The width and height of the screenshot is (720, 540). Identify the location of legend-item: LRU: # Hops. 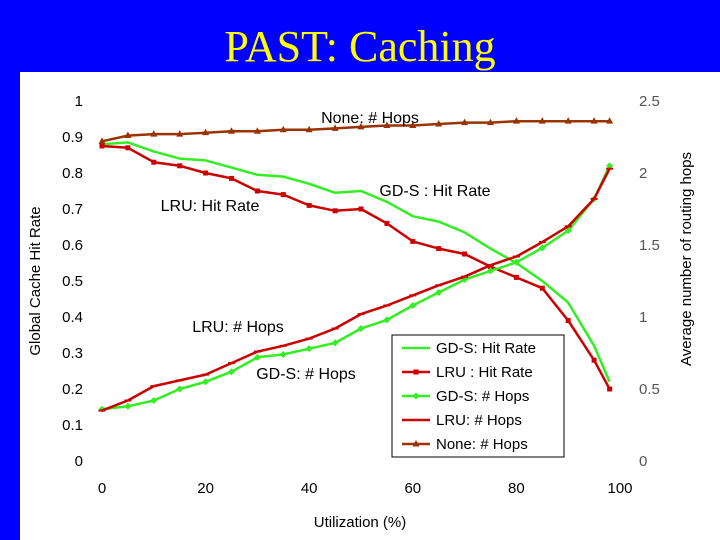
(462, 420).